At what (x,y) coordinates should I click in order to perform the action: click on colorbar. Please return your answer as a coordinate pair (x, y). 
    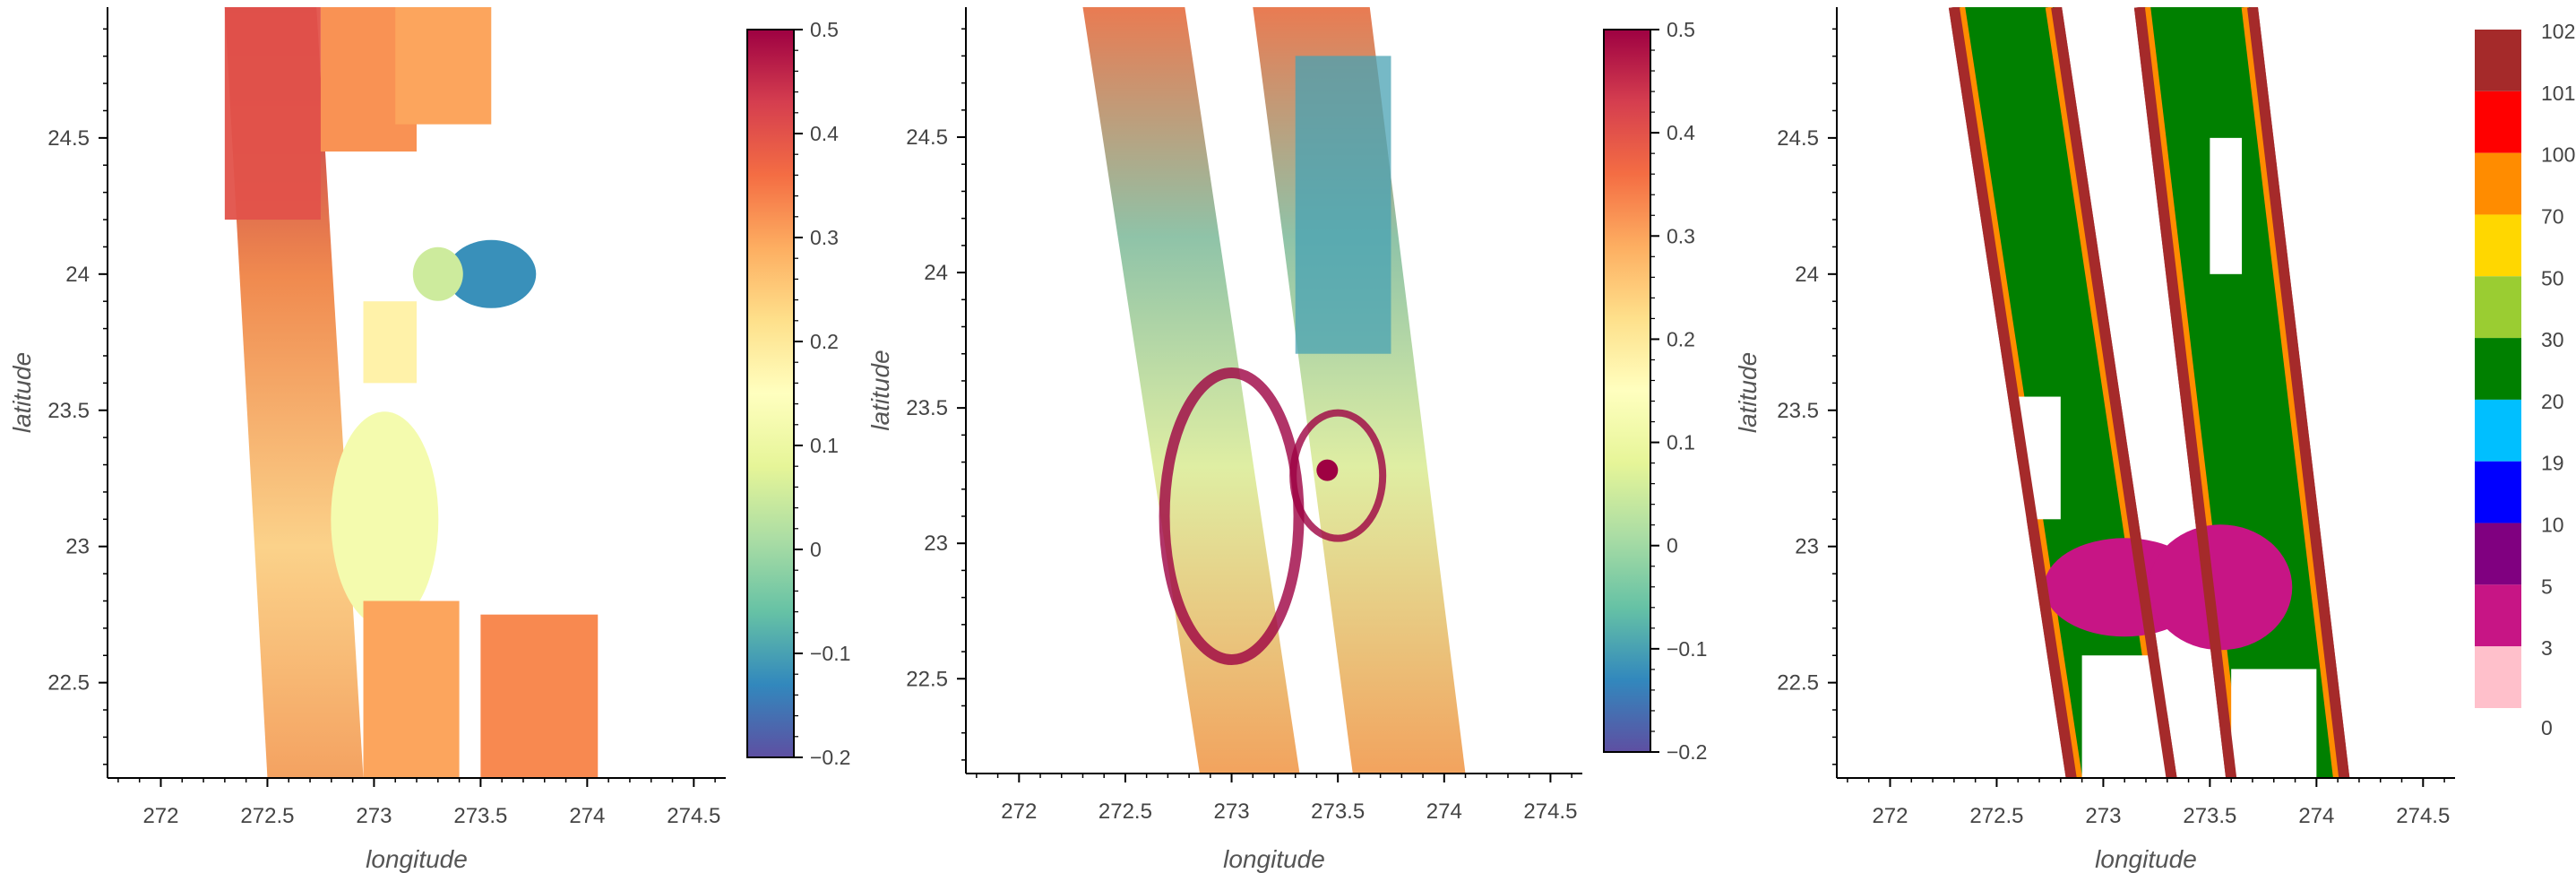
    Looking at the image, I should click on (1627, 391).